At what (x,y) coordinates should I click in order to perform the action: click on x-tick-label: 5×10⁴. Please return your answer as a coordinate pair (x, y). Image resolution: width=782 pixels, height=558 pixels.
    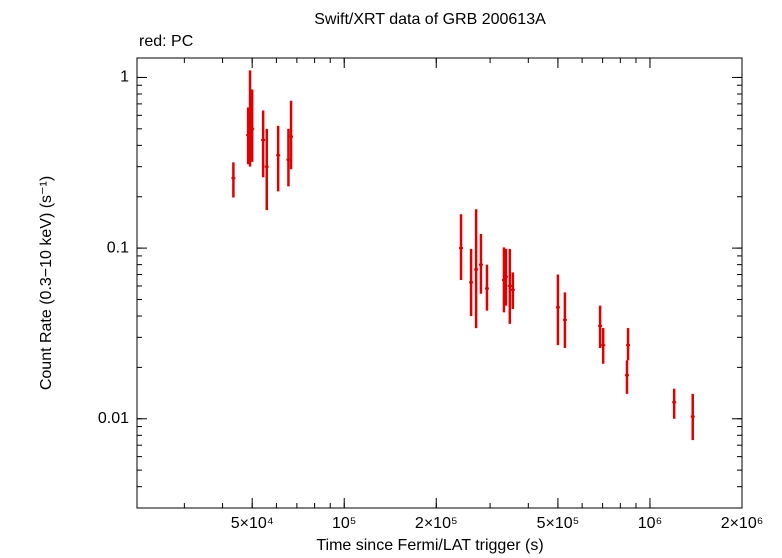
    Looking at the image, I should click on (252, 523).